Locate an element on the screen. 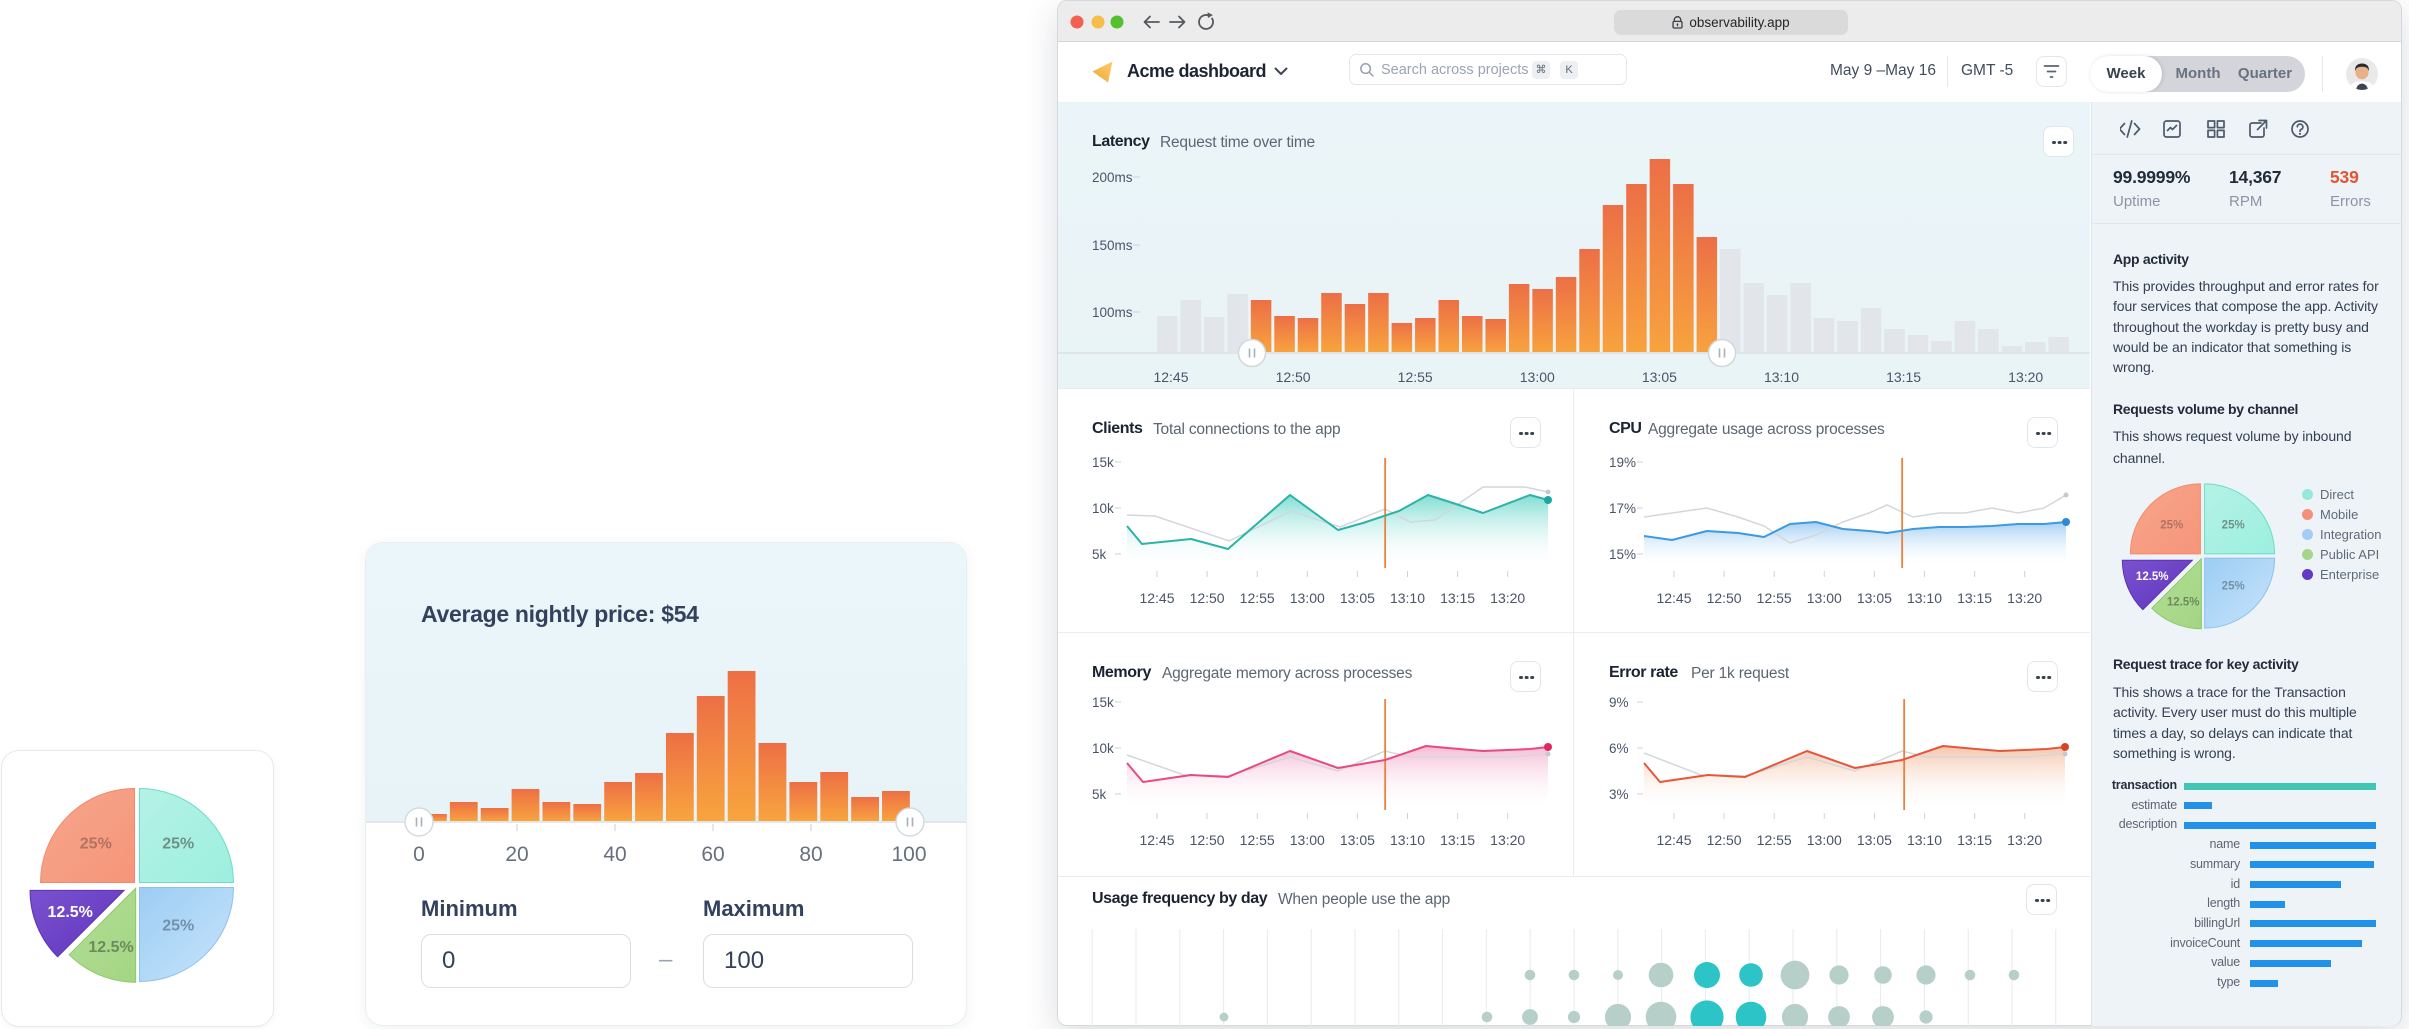 Image resolution: width=2409 pixels, height=1029 pixels. svg-text: 20 is located at coordinates (516, 854).